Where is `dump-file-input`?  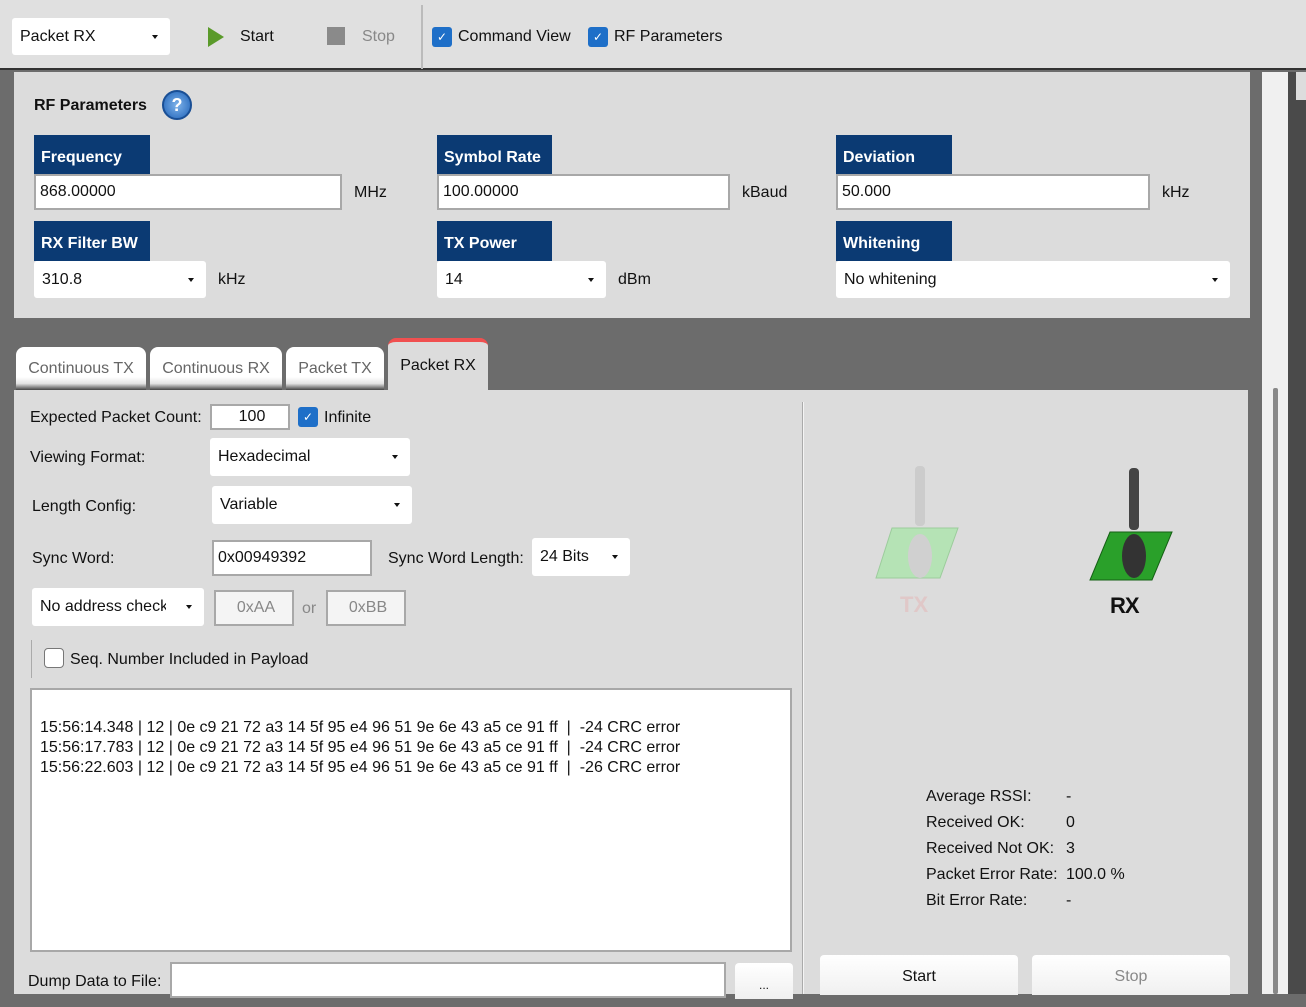 dump-file-input is located at coordinates (448, 980).